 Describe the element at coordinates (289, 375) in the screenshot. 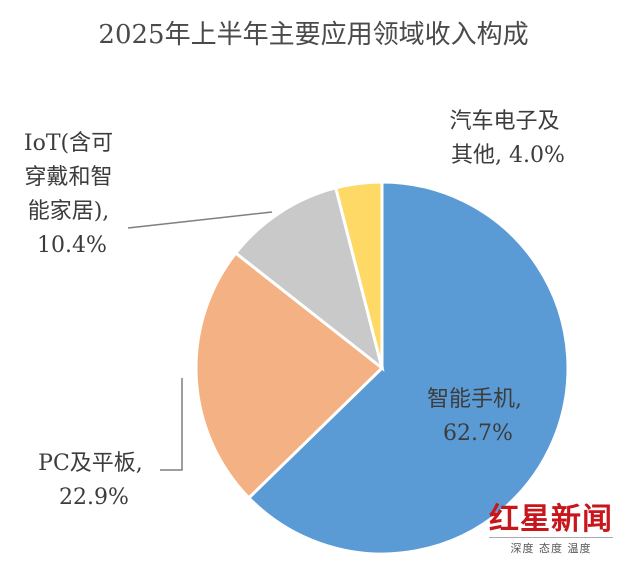

I see `slice-pc` at that location.